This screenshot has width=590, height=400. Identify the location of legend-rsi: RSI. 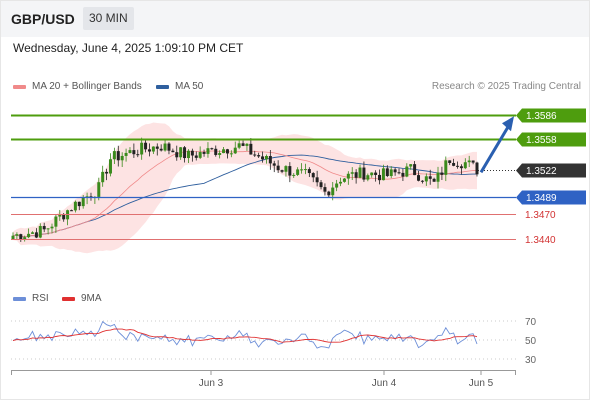
(31, 298).